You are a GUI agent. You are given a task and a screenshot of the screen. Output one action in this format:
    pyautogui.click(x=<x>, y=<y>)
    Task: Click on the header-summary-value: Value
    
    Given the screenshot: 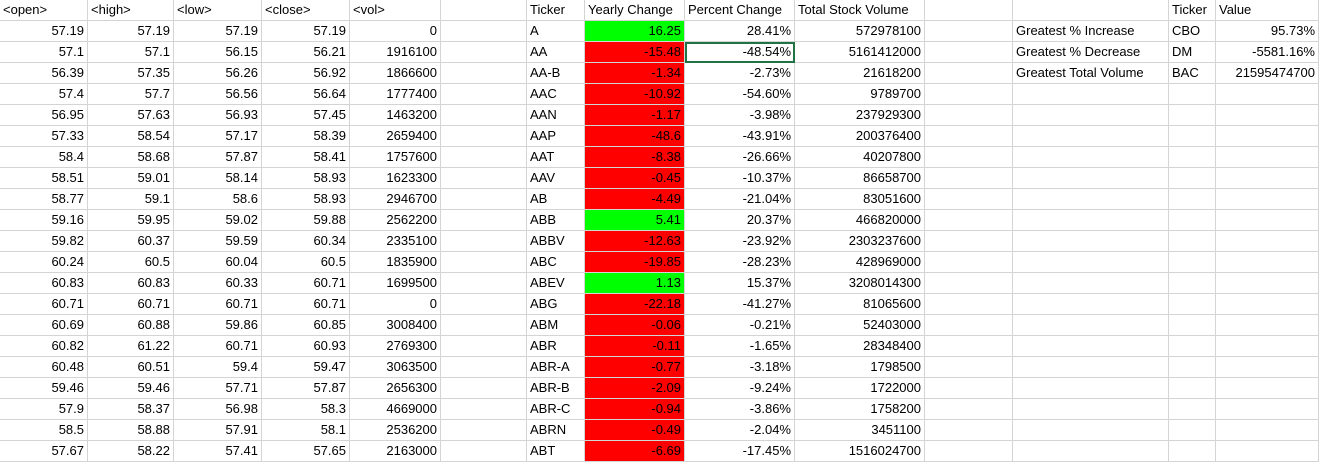 What is the action you would take?
    pyautogui.click(x=1267, y=10)
    